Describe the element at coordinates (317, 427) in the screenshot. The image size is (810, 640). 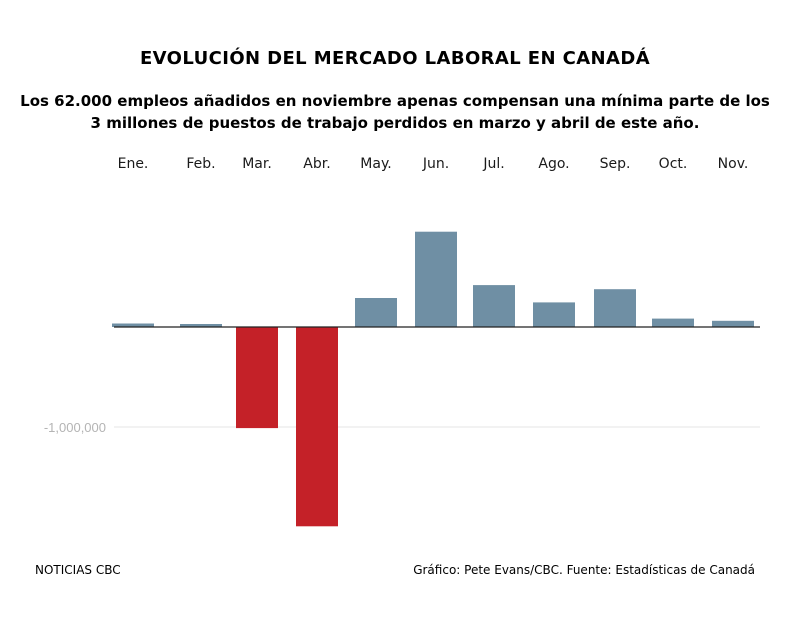
I see `bar-abr` at that location.